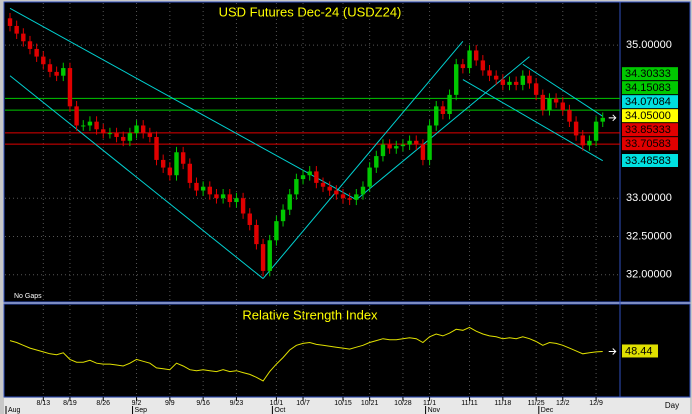 The height and width of the screenshot is (414, 692). What do you see at coordinates (70, 403) in the screenshot?
I see `x-tick-label: 8/19` at bounding box center [70, 403].